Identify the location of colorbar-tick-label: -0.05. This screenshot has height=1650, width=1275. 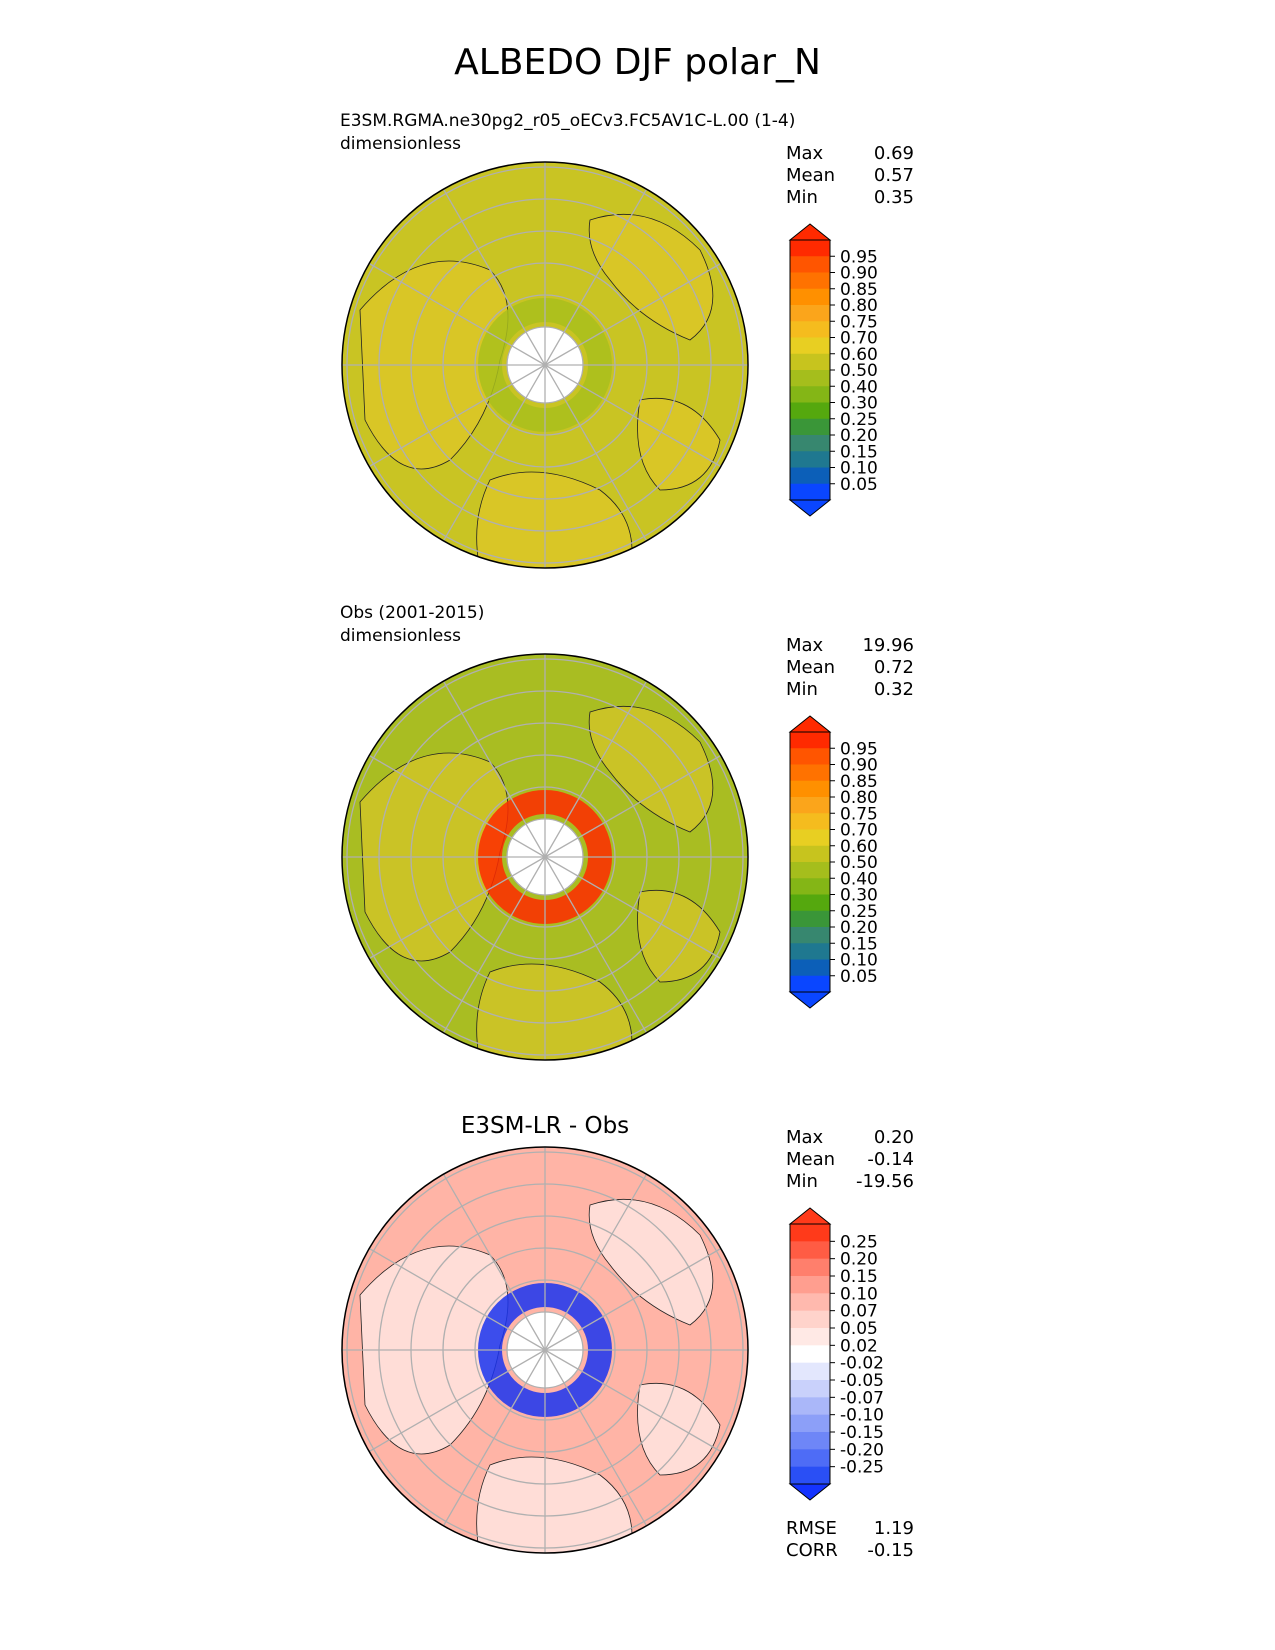
(862, 1381).